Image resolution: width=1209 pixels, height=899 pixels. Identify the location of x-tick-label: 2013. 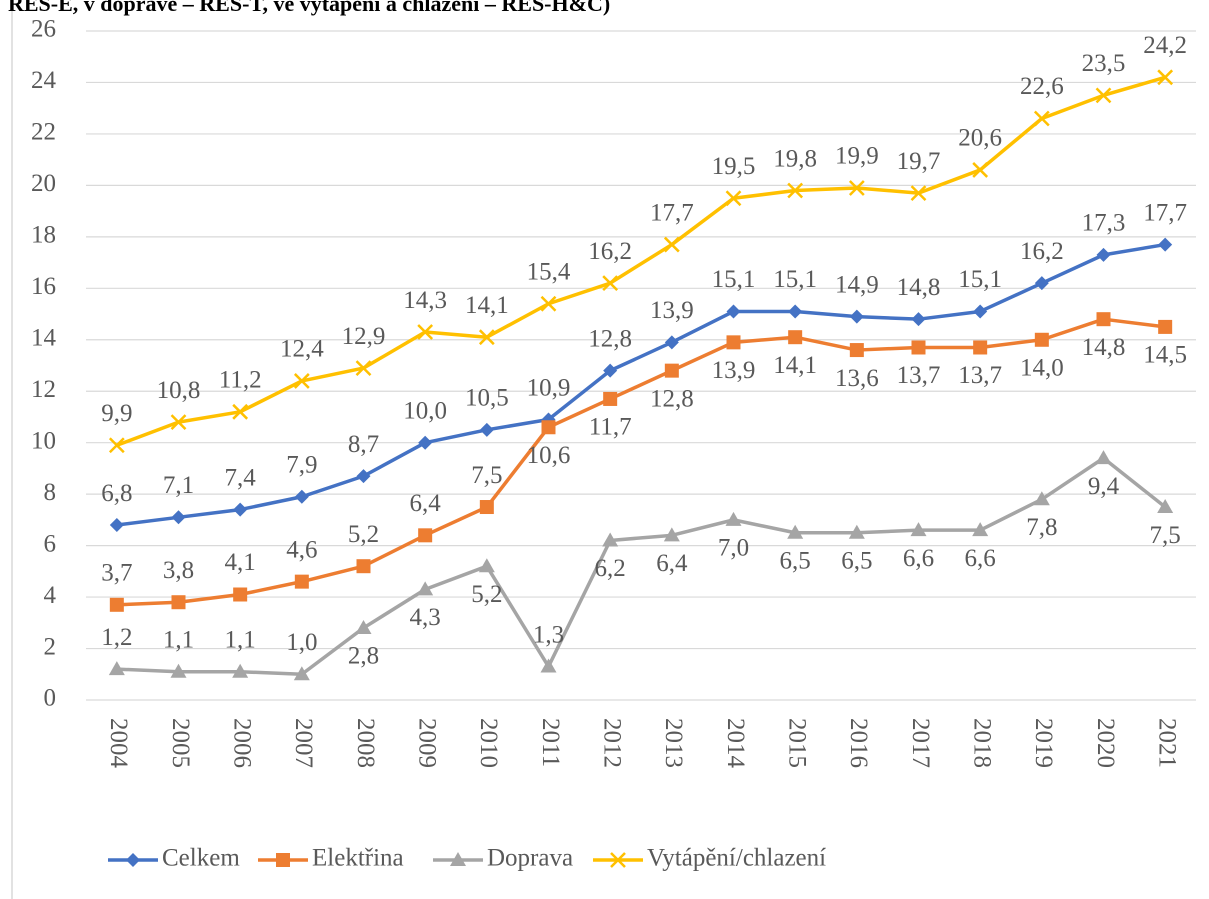
(673, 743).